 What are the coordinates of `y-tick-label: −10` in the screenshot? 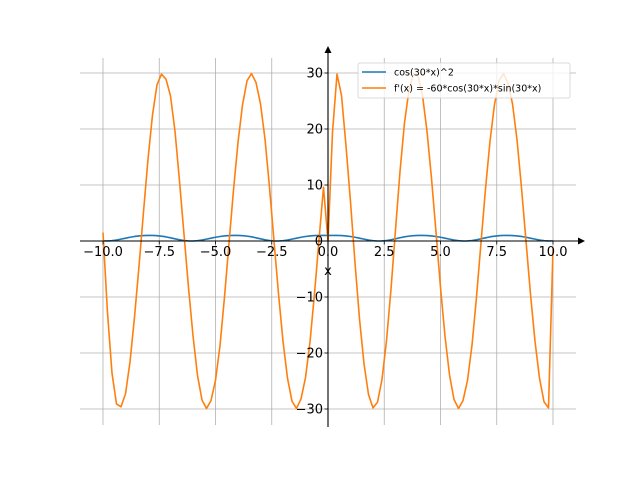 It's located at (309, 298).